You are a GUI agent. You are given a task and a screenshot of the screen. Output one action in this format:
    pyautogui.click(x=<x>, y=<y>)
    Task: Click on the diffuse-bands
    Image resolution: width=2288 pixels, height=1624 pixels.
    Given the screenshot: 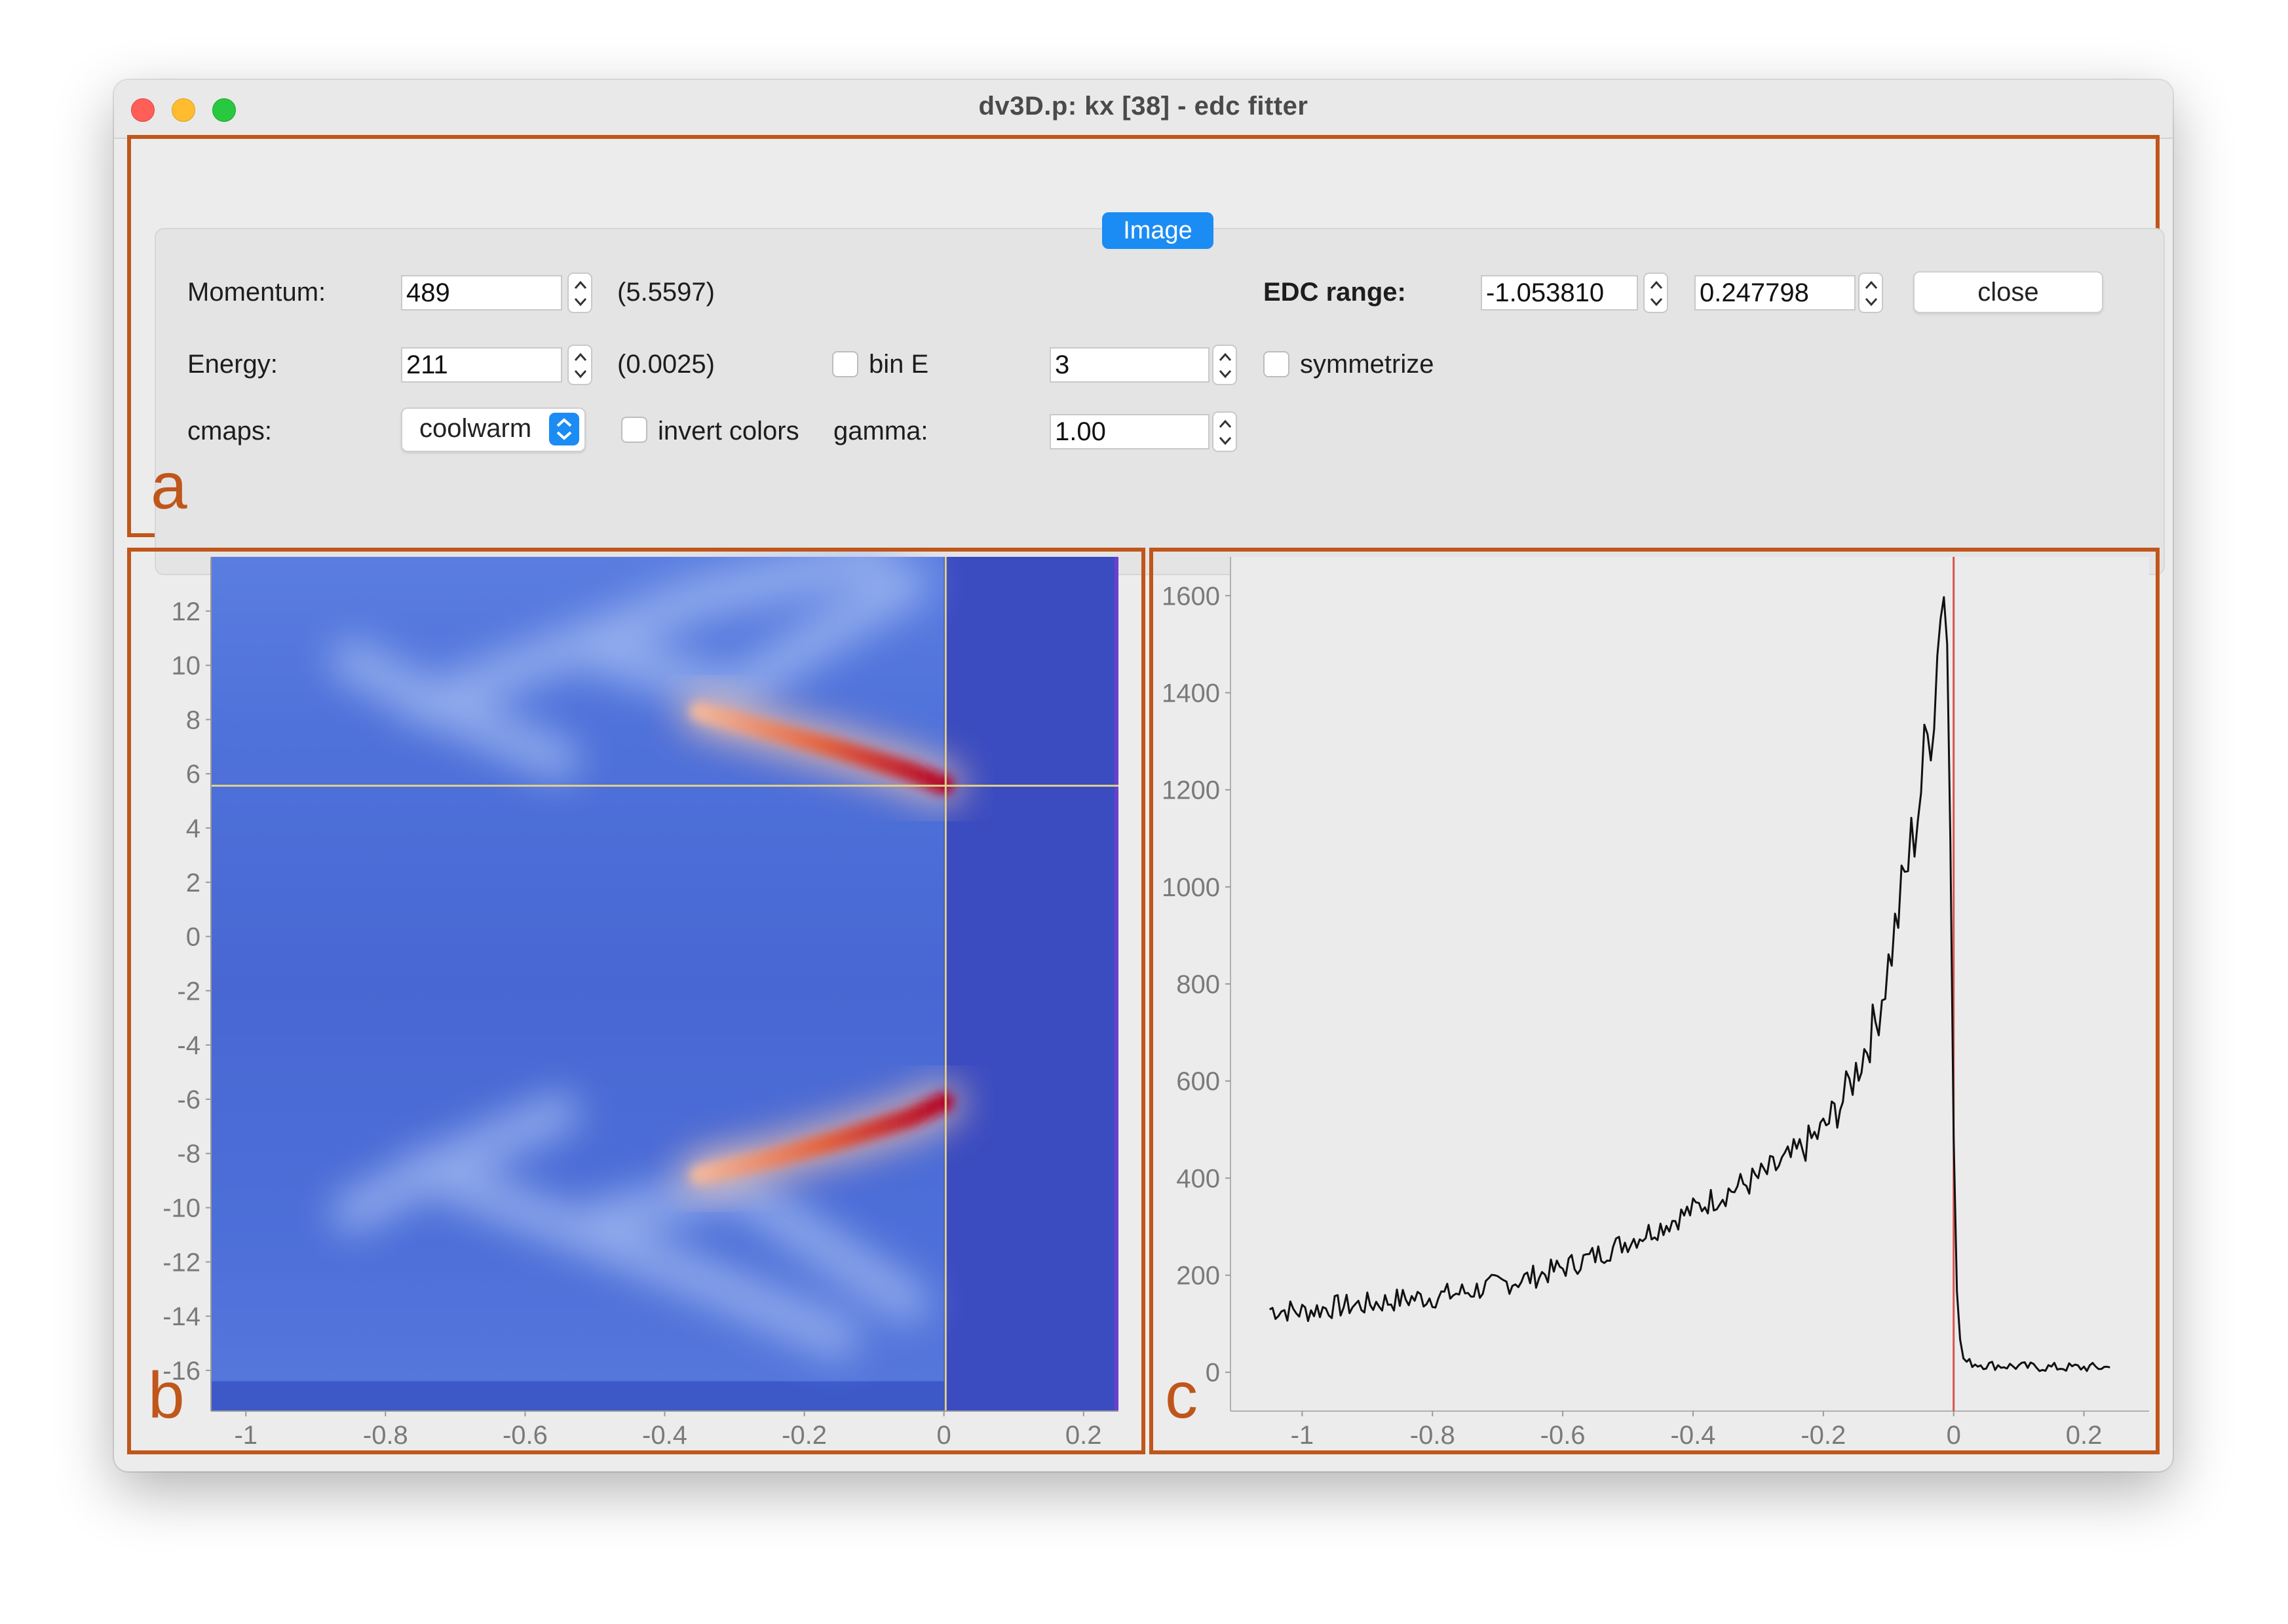 What is the action you would take?
    pyautogui.click(x=630, y=955)
    